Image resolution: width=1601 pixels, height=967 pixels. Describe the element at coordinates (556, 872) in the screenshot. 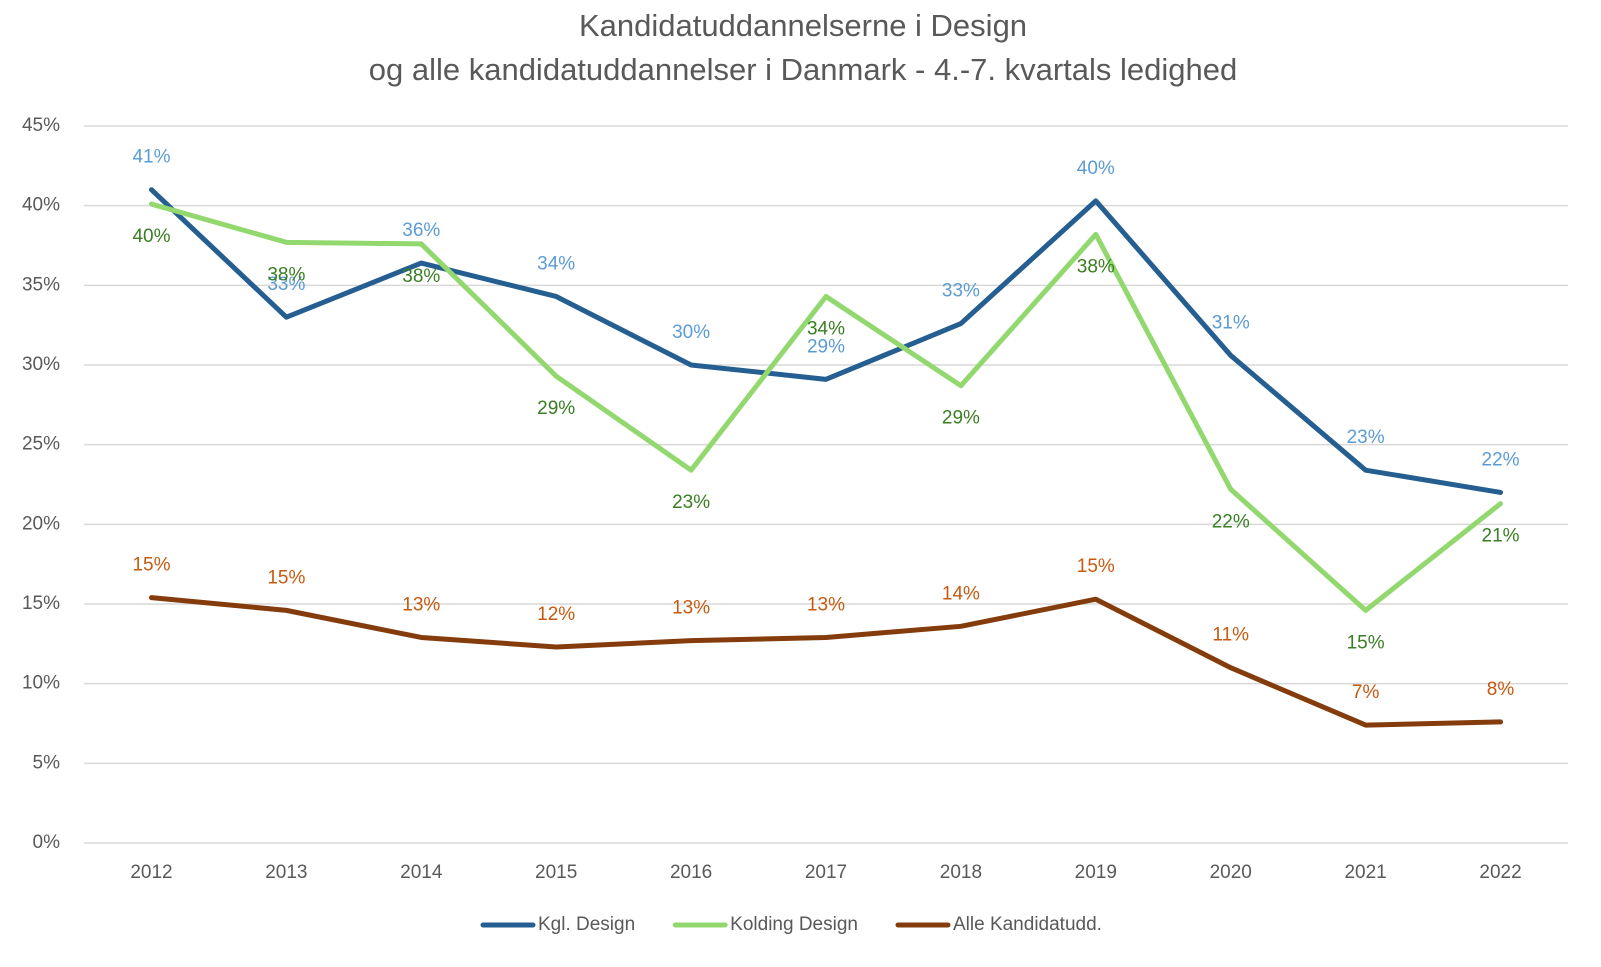

I see `x-tick-label: 2015` at that location.